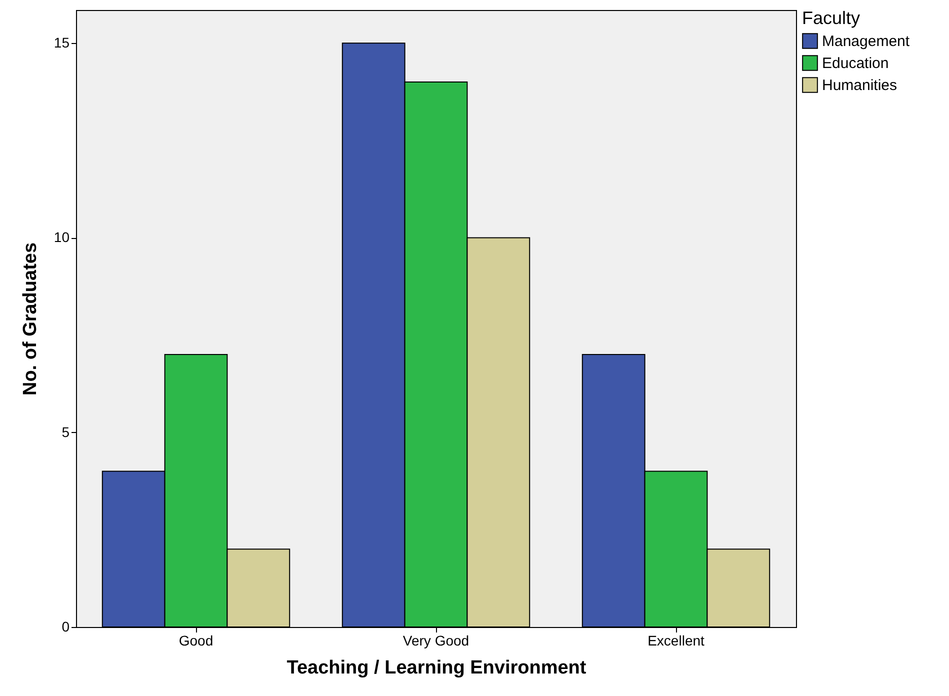 Image resolution: width=949 pixels, height=696 pixels. What do you see at coordinates (676, 640) in the screenshot?
I see `x-tick-label: Excellent` at bounding box center [676, 640].